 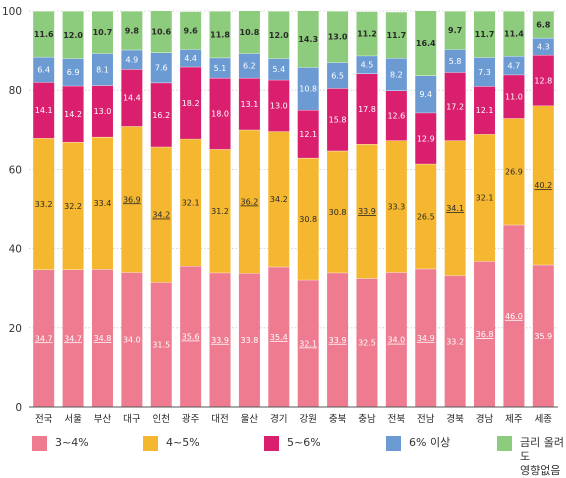 I want to click on data-label: 14.3, so click(x=308, y=39).